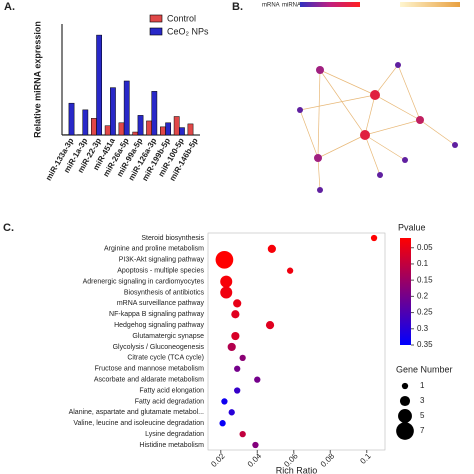  Describe the element at coordinates (172, 238) in the screenshot. I see `y-tick-label: Steroid biosynthesis` at that location.